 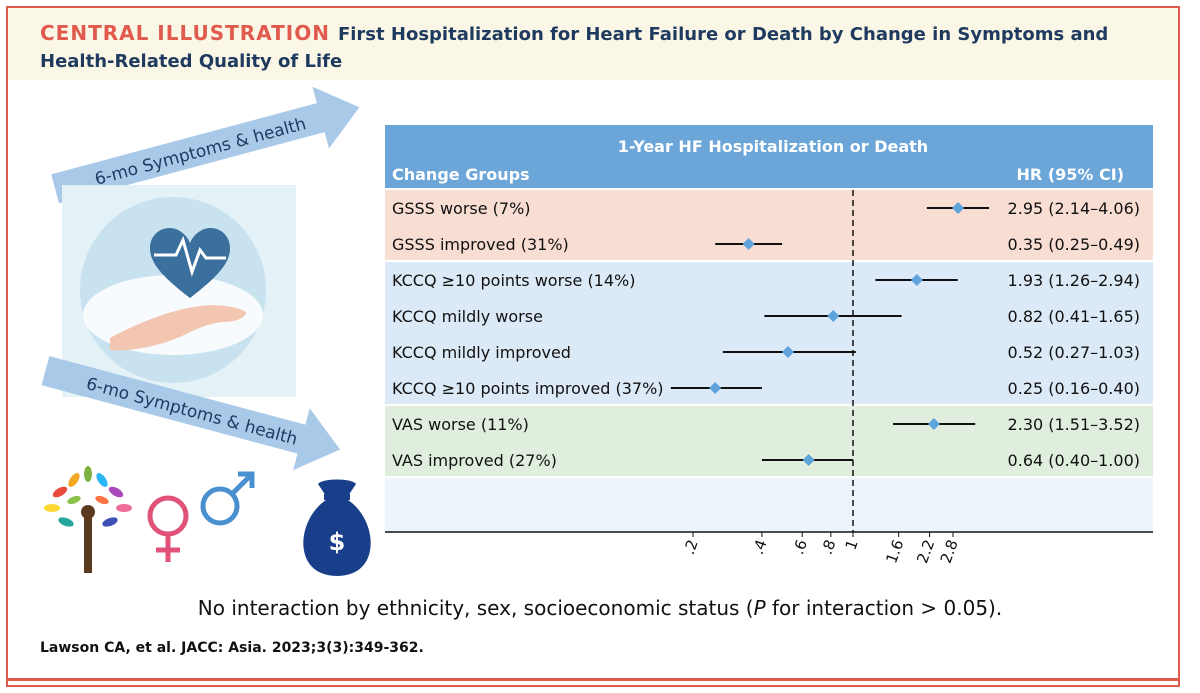 What do you see at coordinates (852, 544) in the screenshot?
I see `x-tick-label: 1` at bounding box center [852, 544].